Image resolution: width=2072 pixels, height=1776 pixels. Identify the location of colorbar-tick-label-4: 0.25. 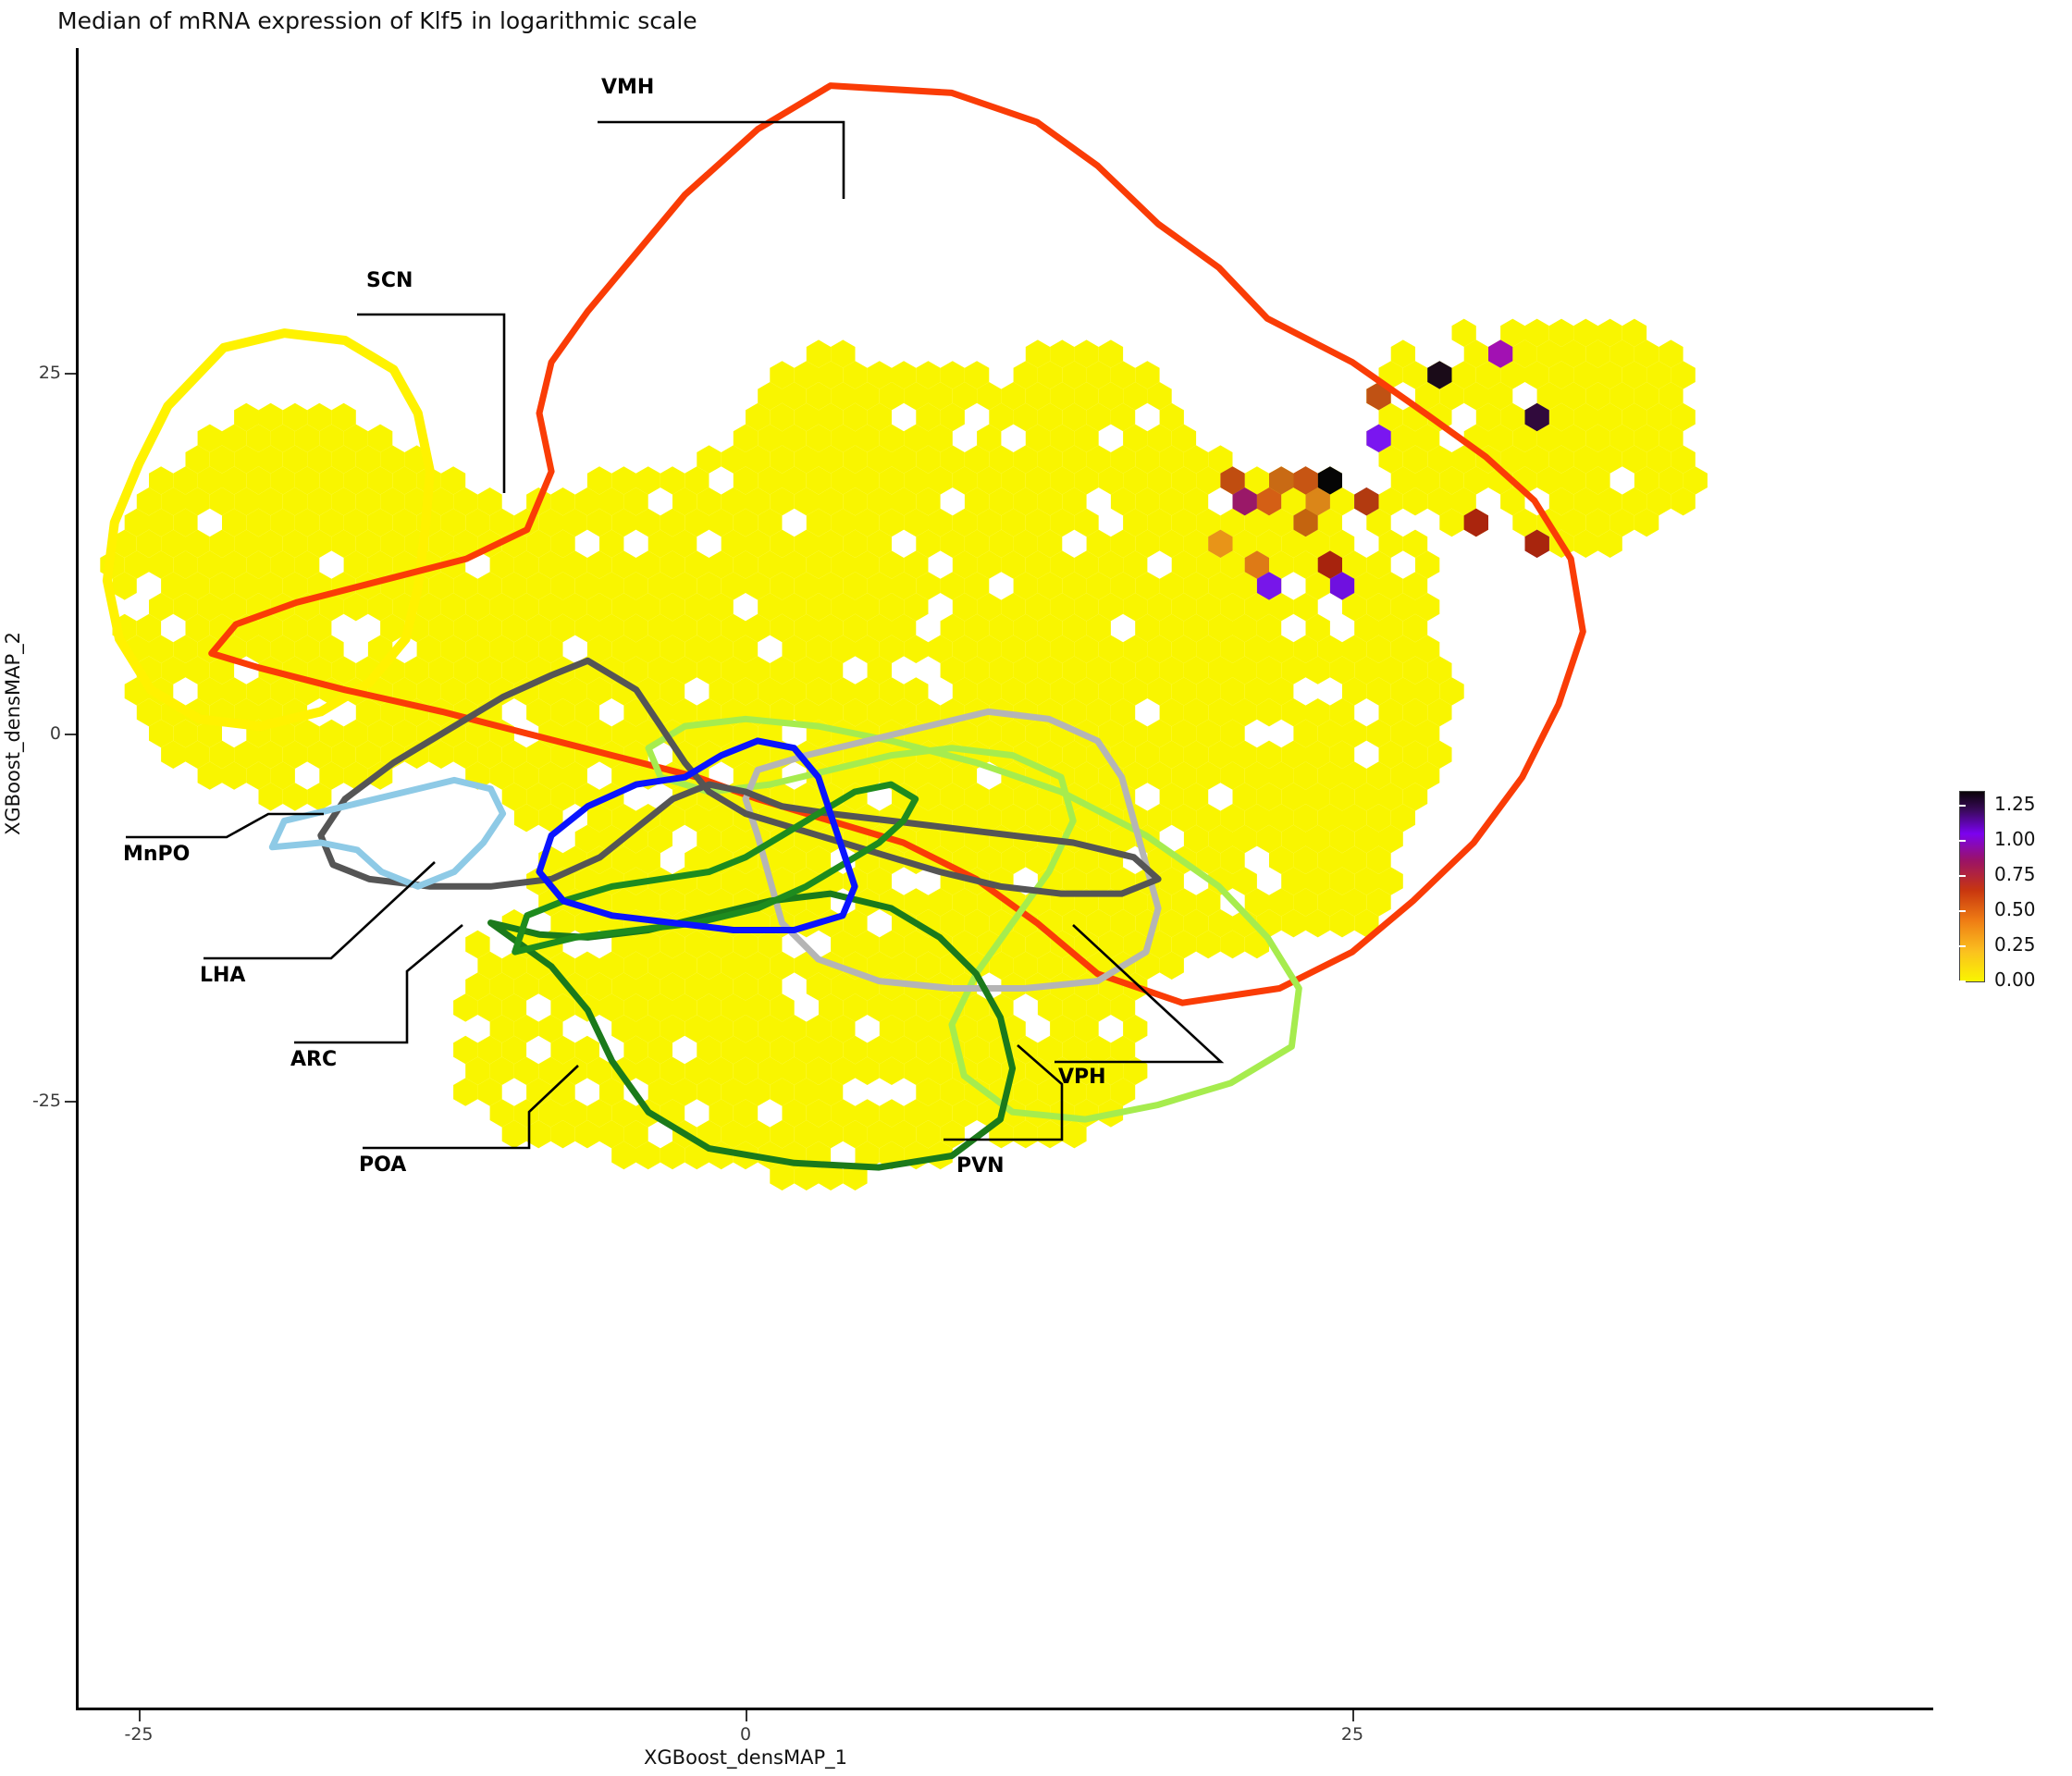
(2015, 945).